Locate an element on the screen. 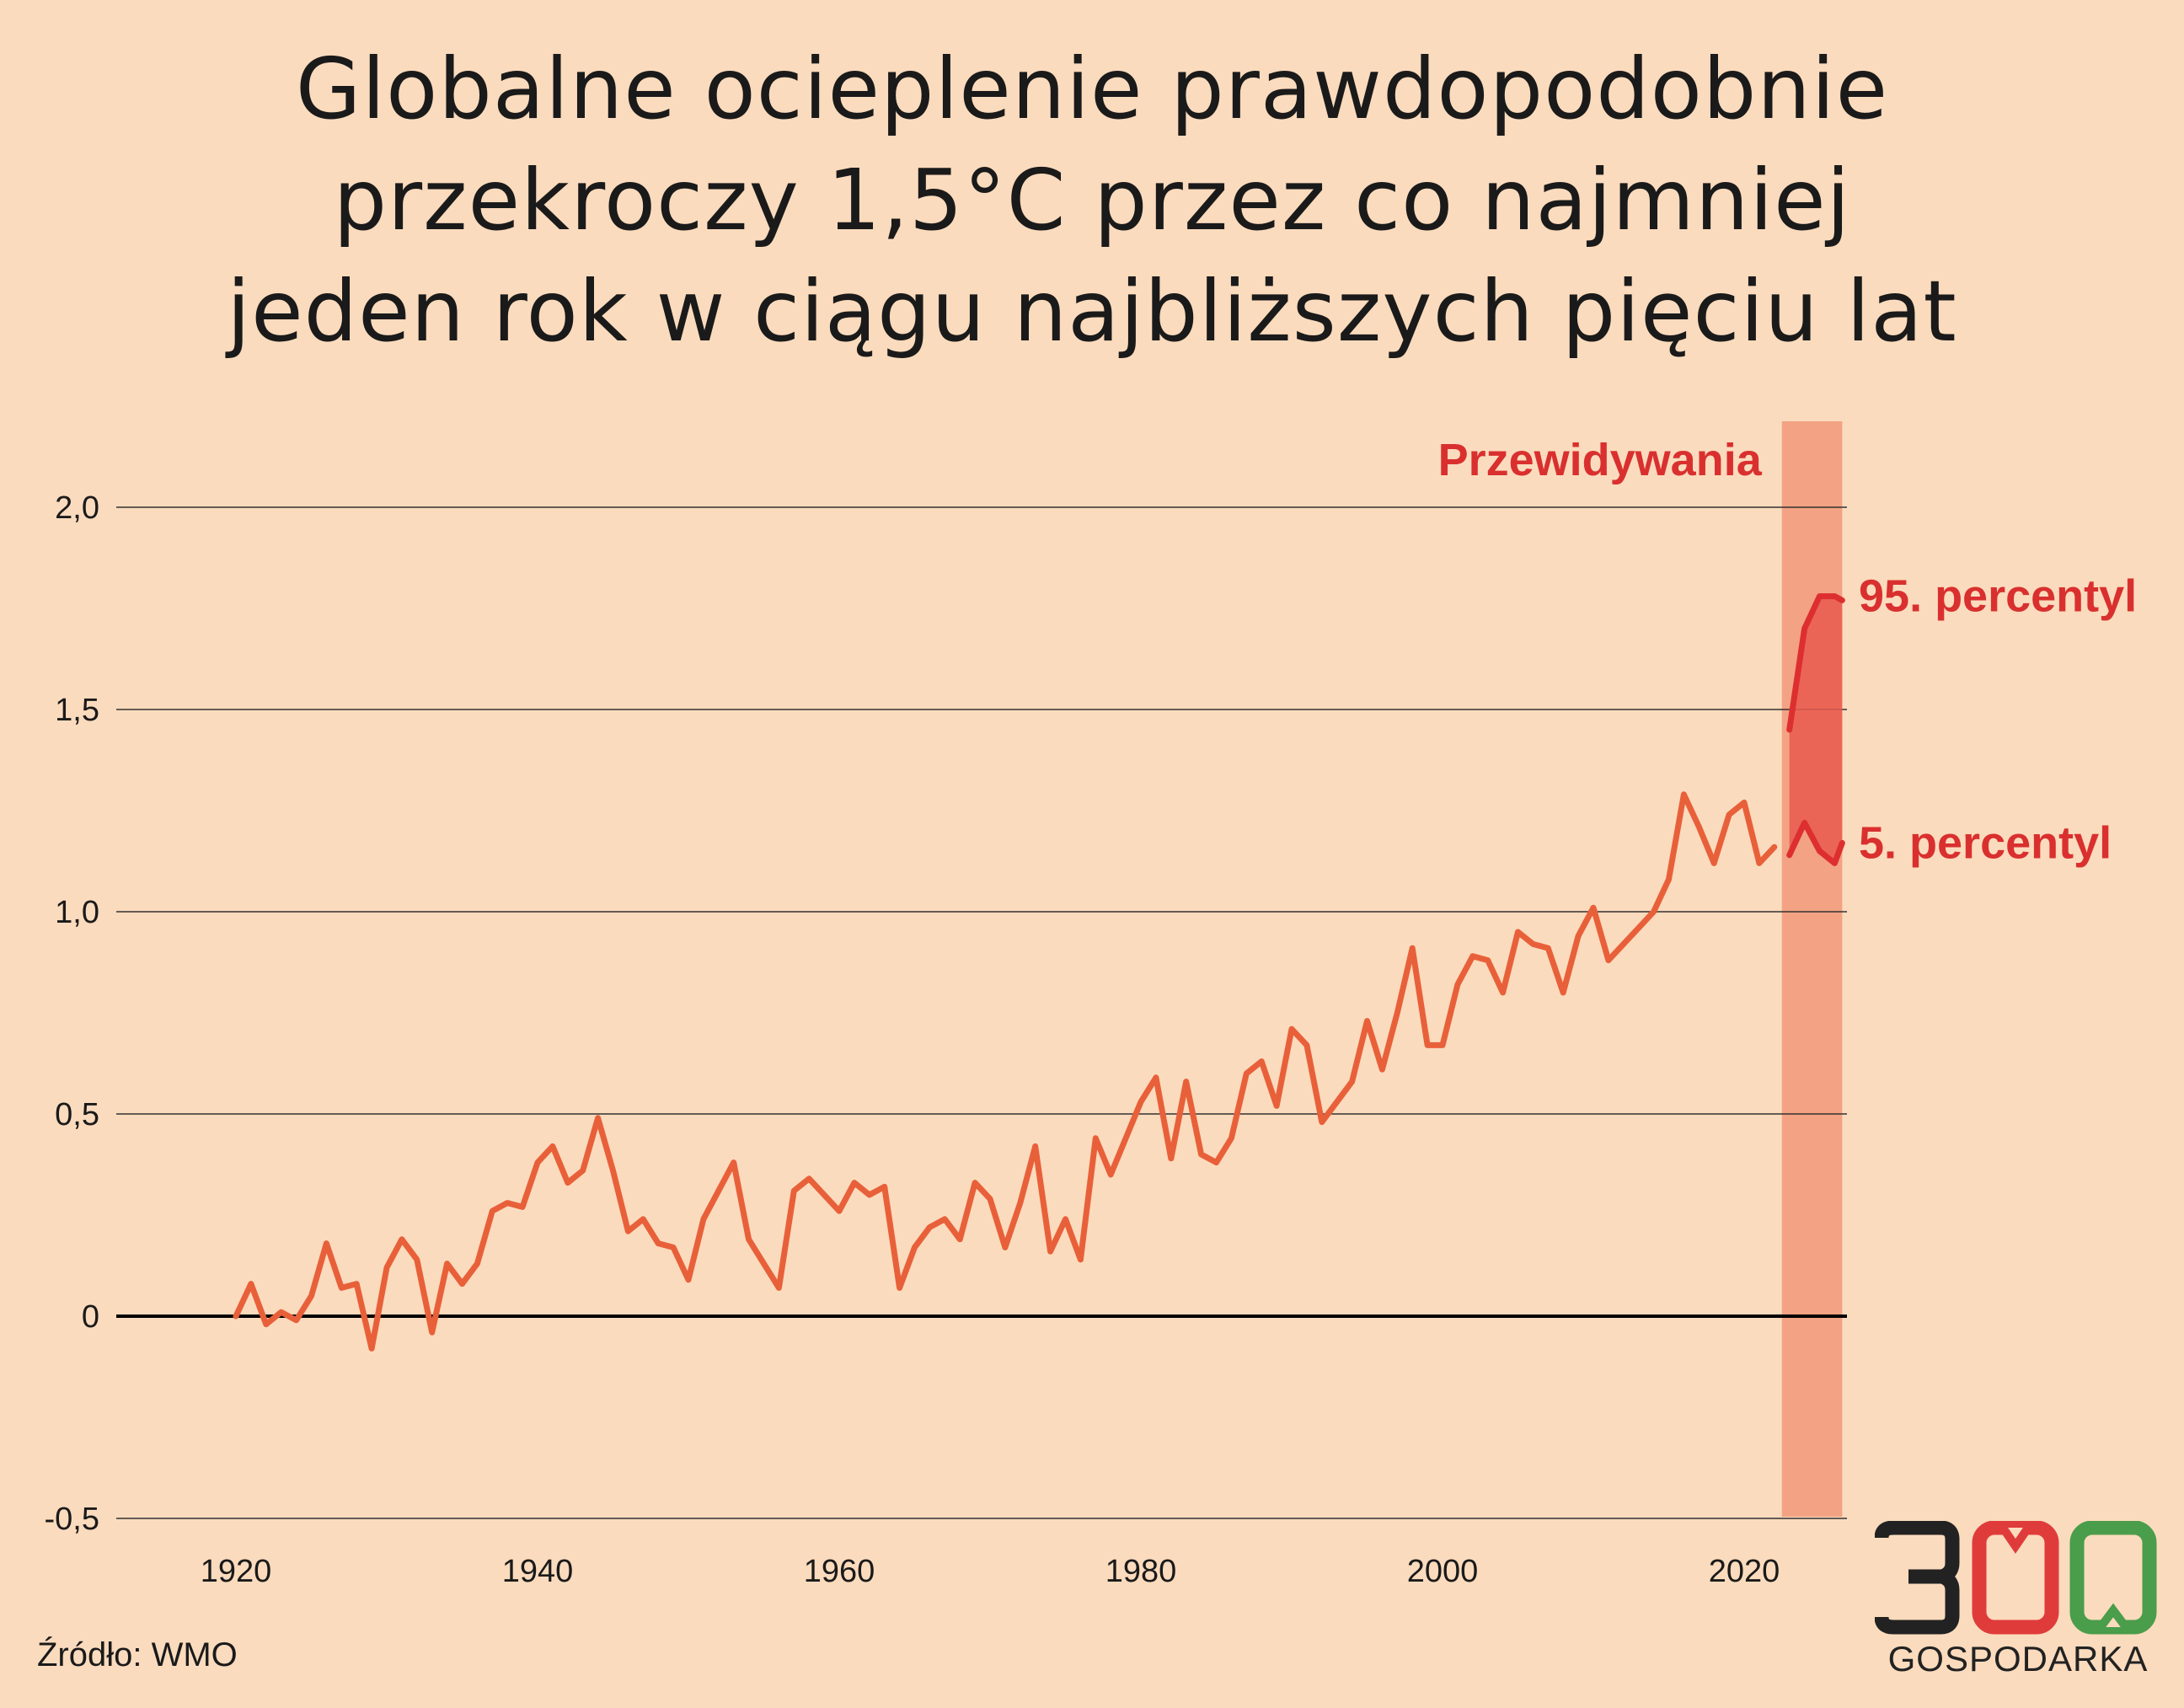  source-note: Źródło: WMO is located at coordinates (137, 1654).